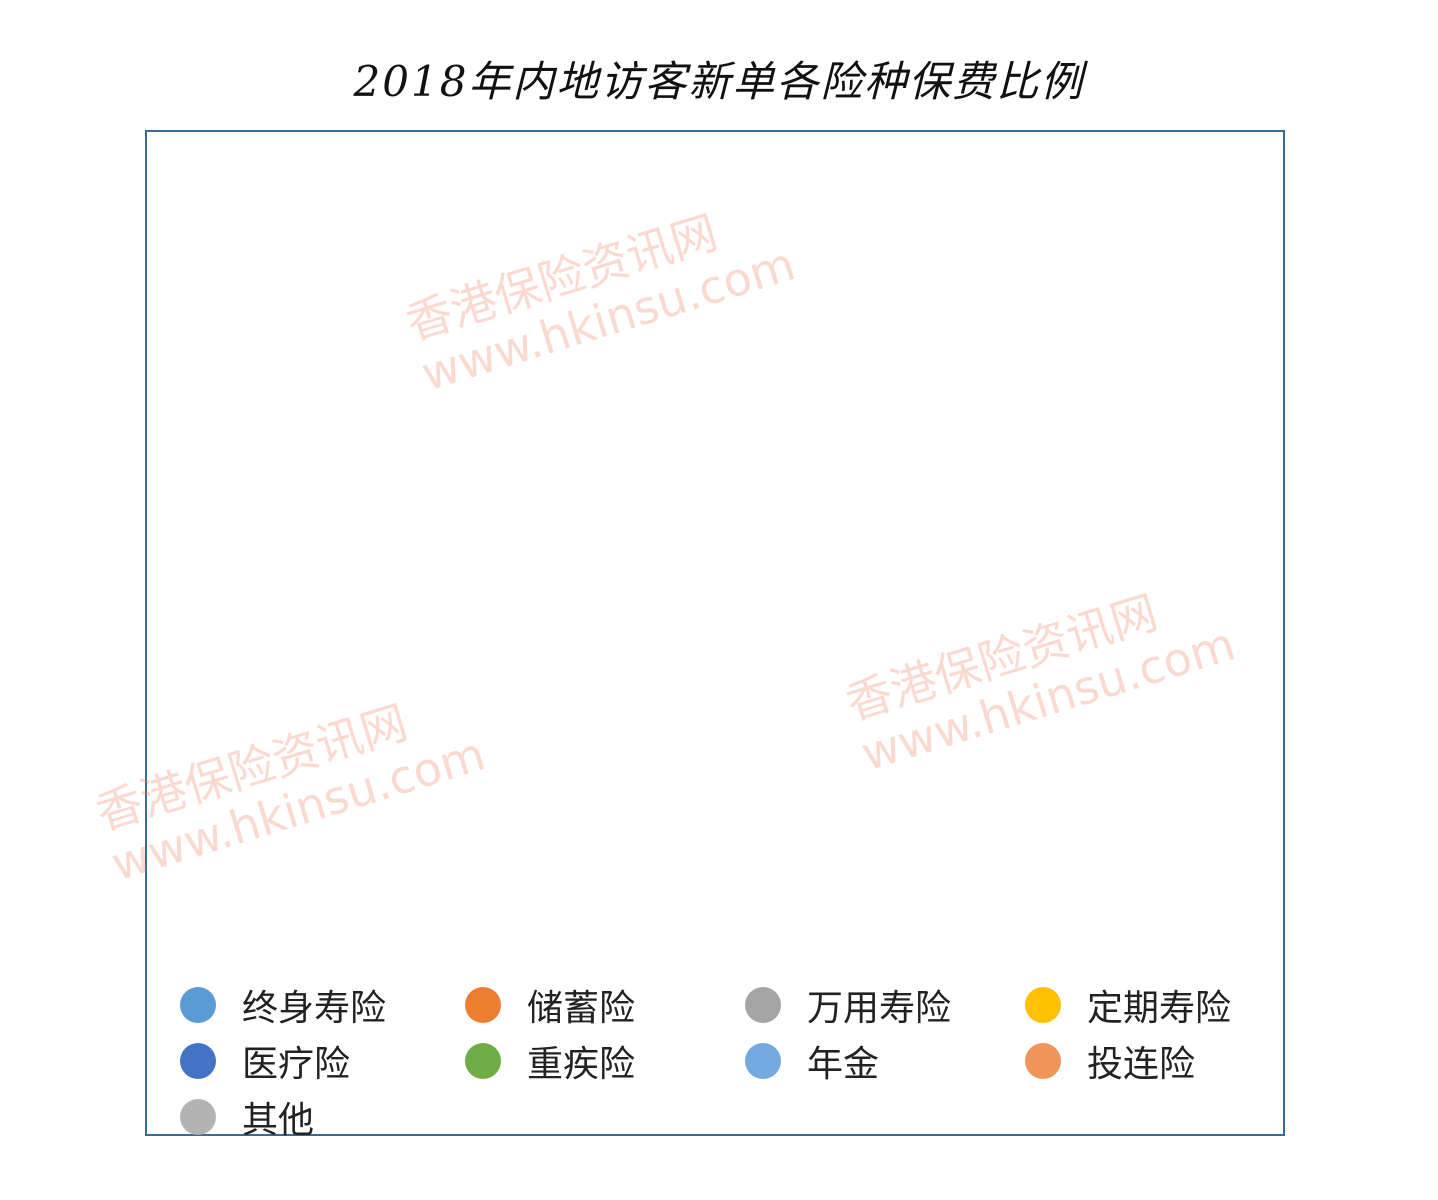  What do you see at coordinates (719, 81) in the screenshot?
I see `chart-title: 2018年内地访客新单各险种保费比例` at bounding box center [719, 81].